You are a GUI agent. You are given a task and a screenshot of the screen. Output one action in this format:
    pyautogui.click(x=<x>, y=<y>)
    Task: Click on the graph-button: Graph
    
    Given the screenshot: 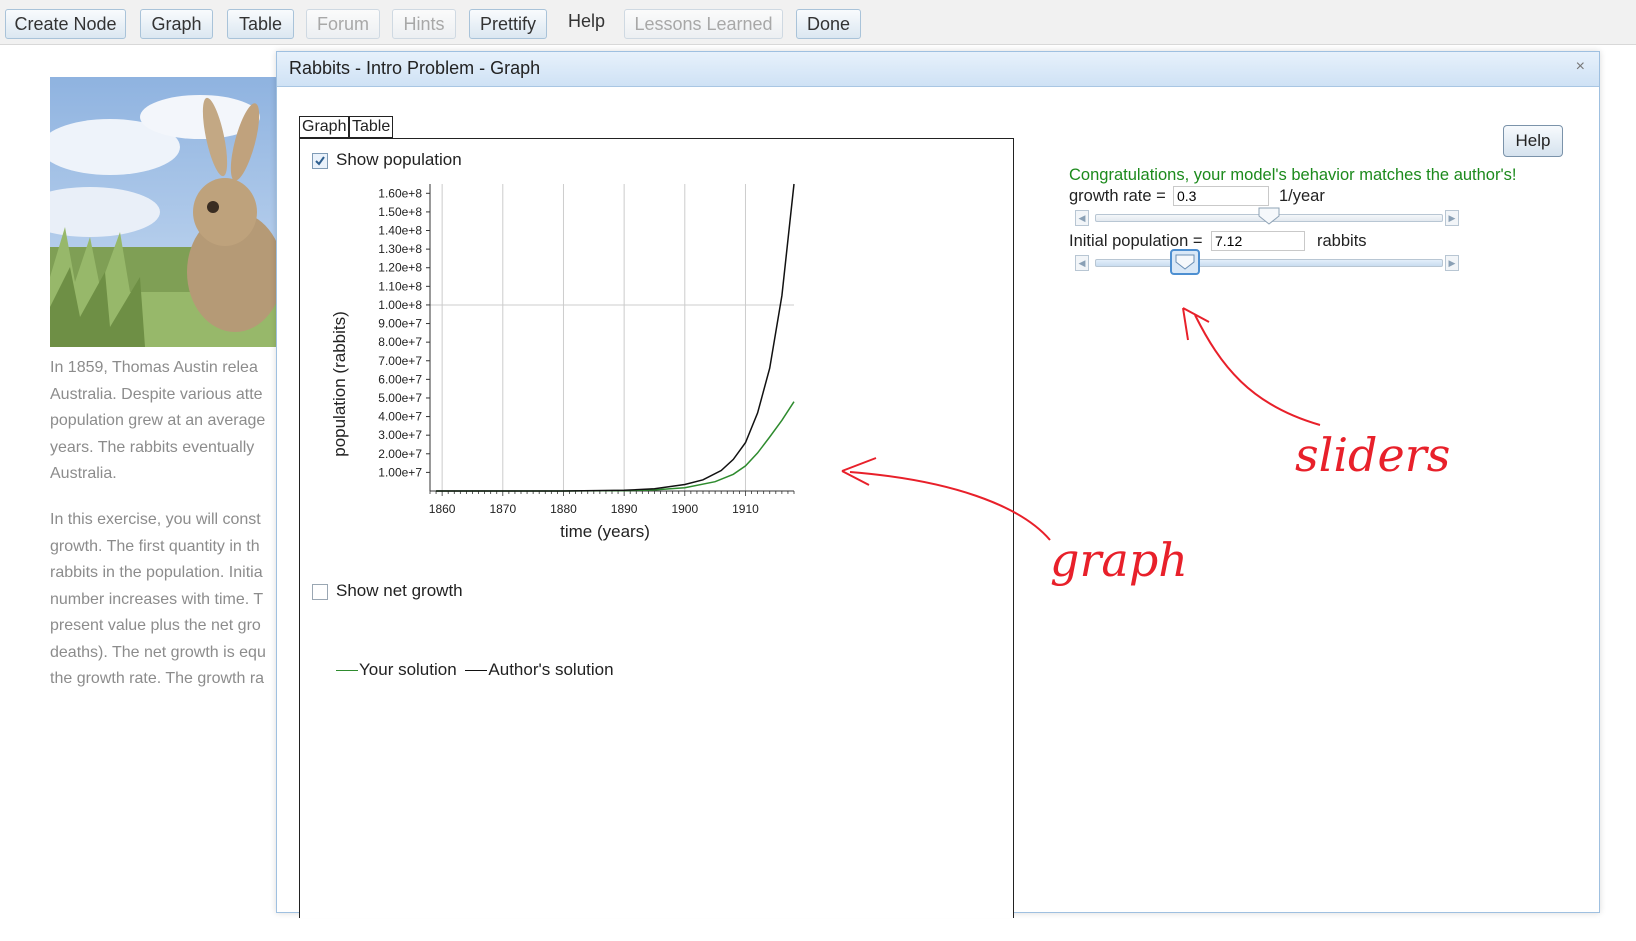 What is the action you would take?
    pyautogui.click(x=176, y=24)
    